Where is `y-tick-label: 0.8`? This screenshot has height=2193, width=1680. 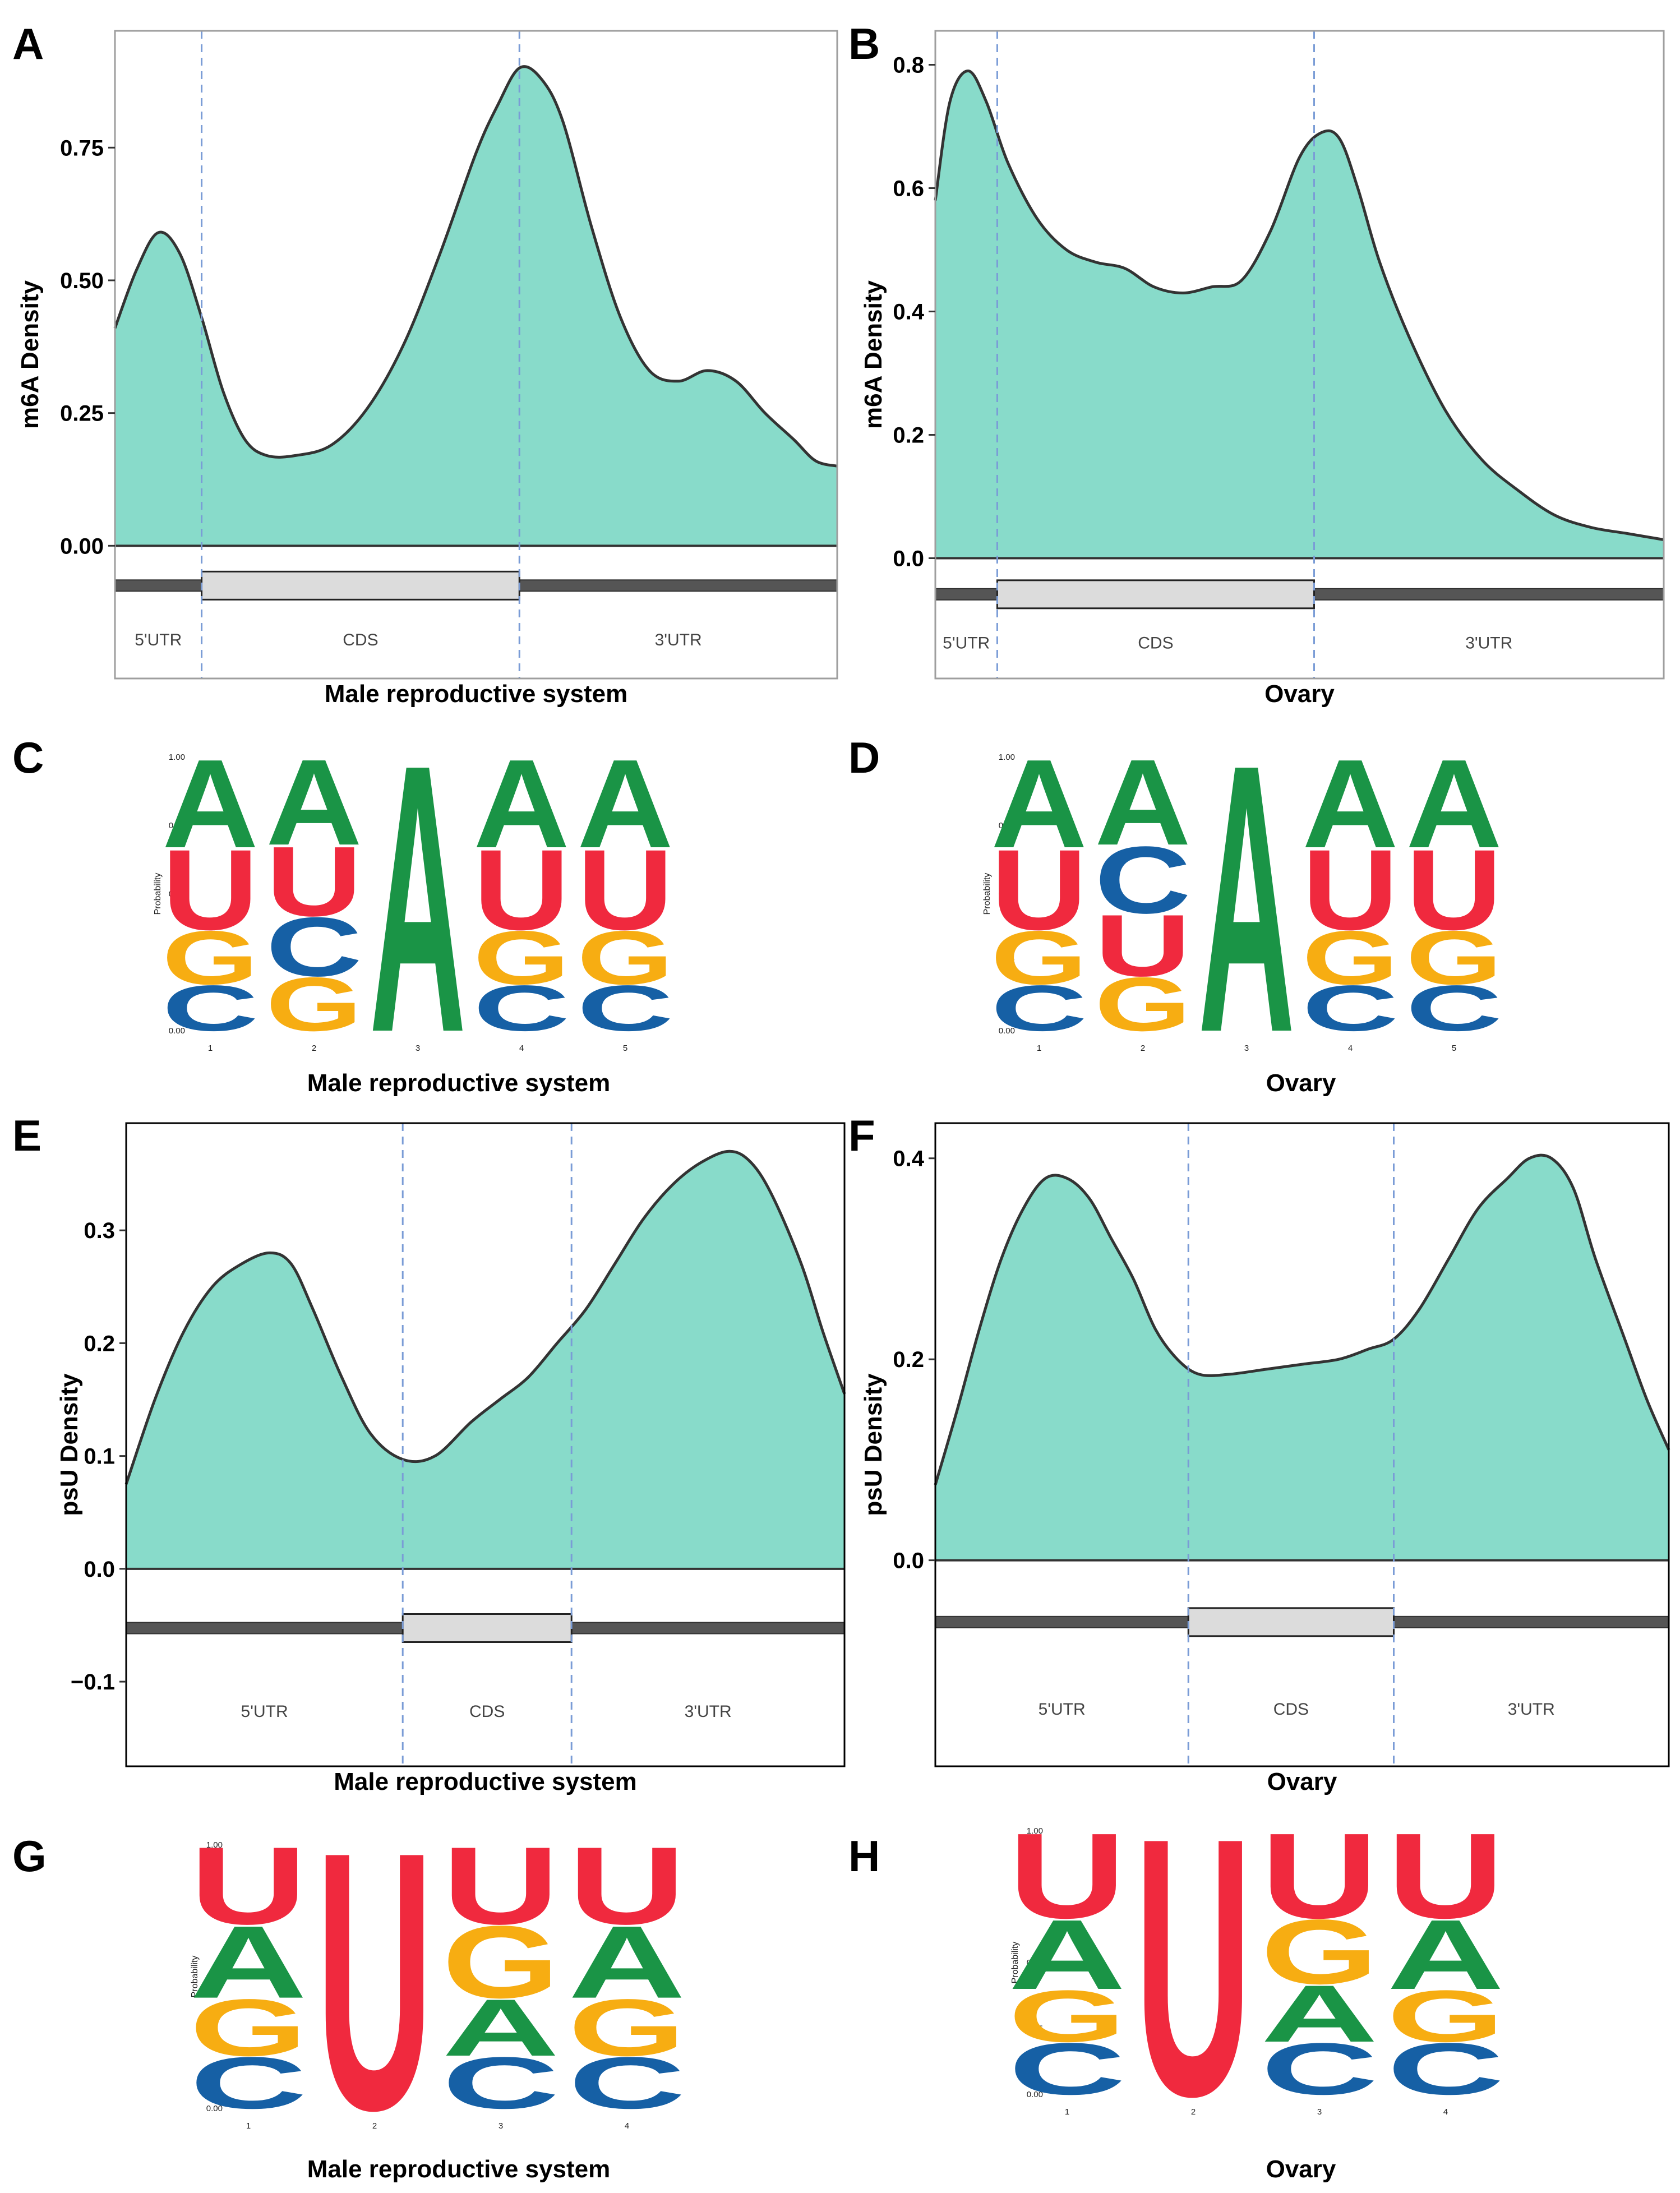 y-tick-label: 0.8 is located at coordinates (908, 65).